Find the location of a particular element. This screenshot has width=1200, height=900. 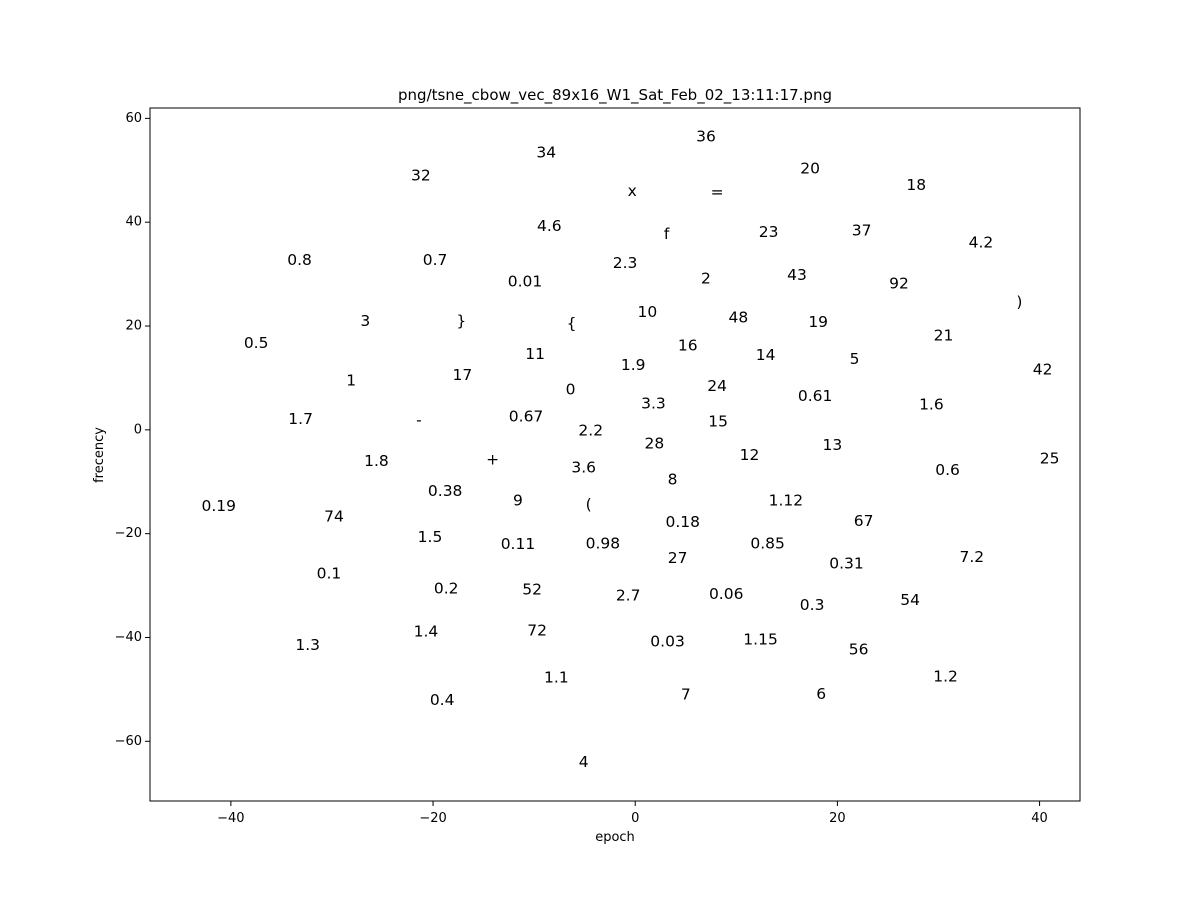

x-tick-label: 40 is located at coordinates (1039, 818).